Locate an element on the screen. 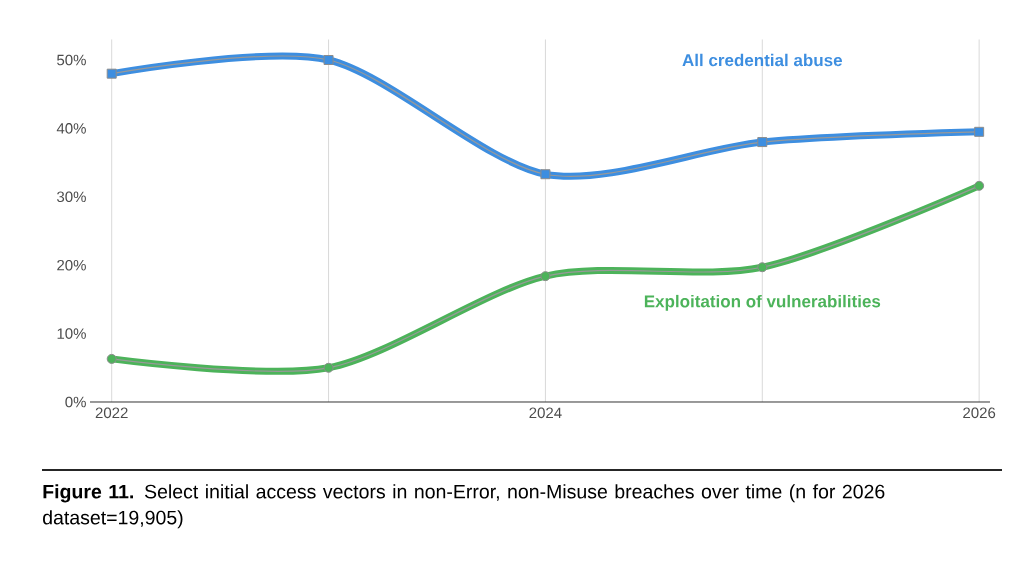  y-tick-label: 30% is located at coordinates (71, 197).